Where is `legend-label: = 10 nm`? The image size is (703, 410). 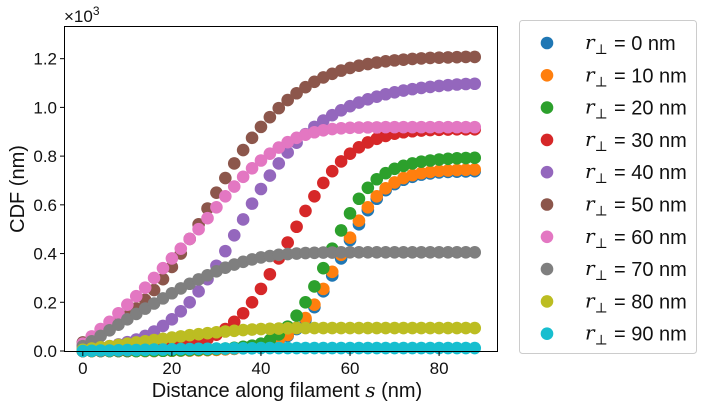 legend-label: = 10 nm is located at coordinates (650, 76).